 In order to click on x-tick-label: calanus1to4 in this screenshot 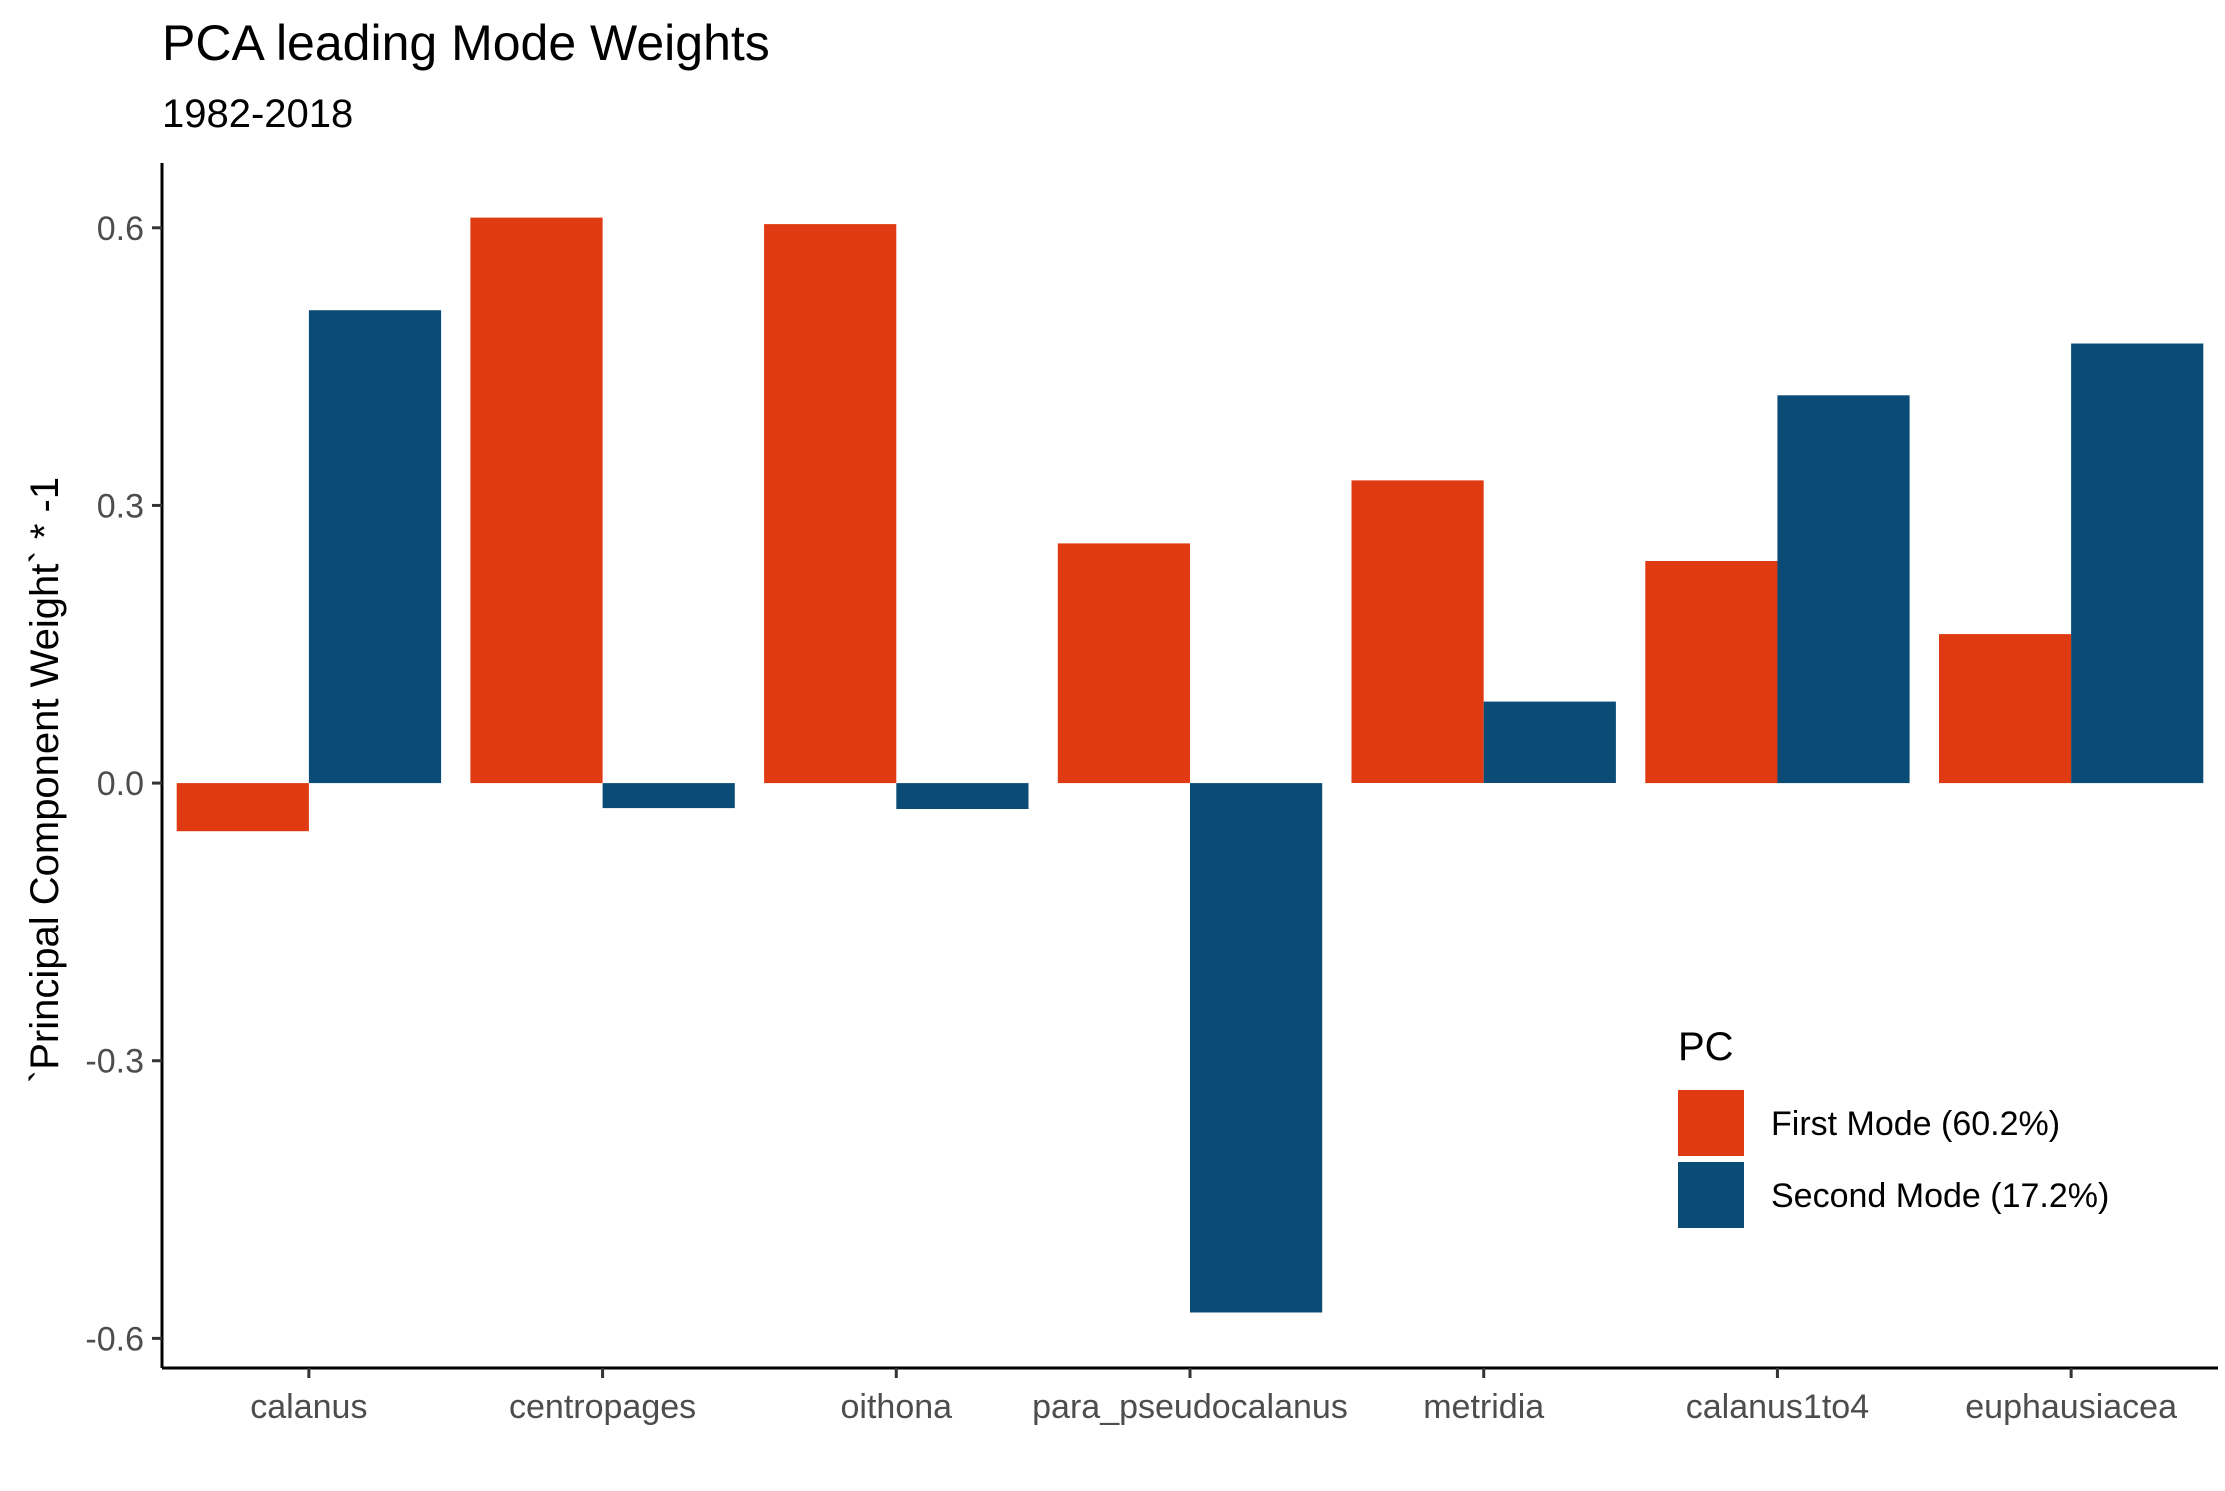, I will do `click(1777, 1407)`.